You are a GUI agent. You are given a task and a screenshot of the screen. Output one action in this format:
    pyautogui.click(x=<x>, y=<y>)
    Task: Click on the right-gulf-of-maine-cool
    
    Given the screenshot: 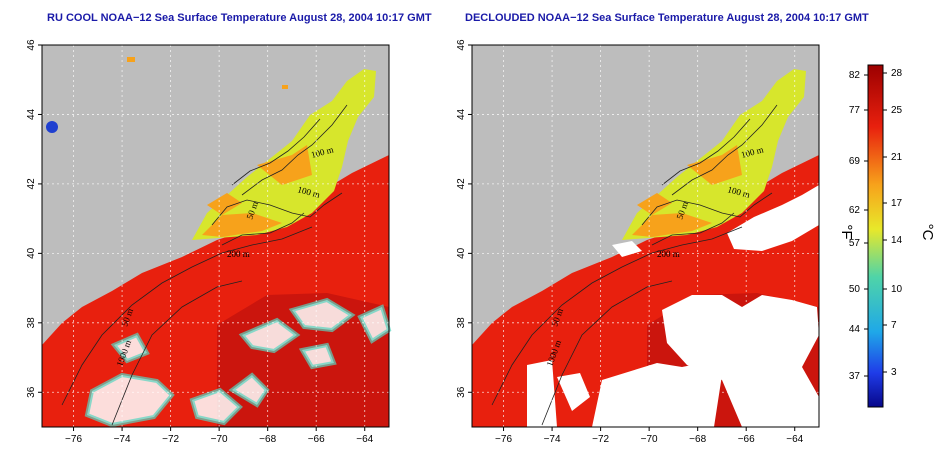 What is the action you would take?
    pyautogui.click(x=714, y=154)
    